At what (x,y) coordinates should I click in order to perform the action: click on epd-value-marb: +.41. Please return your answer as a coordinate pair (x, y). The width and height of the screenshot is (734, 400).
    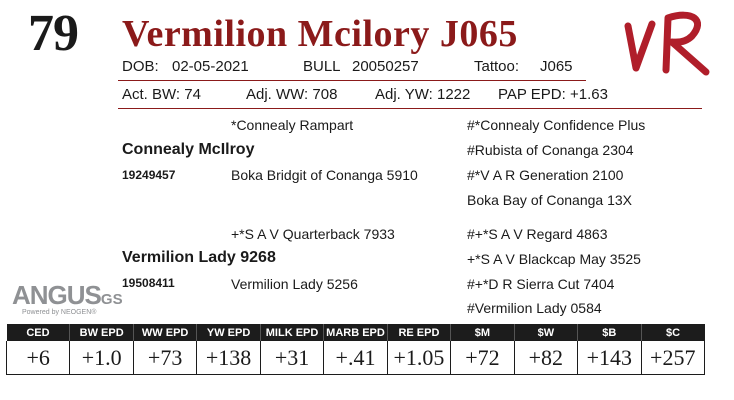
    Looking at the image, I should click on (355, 358).